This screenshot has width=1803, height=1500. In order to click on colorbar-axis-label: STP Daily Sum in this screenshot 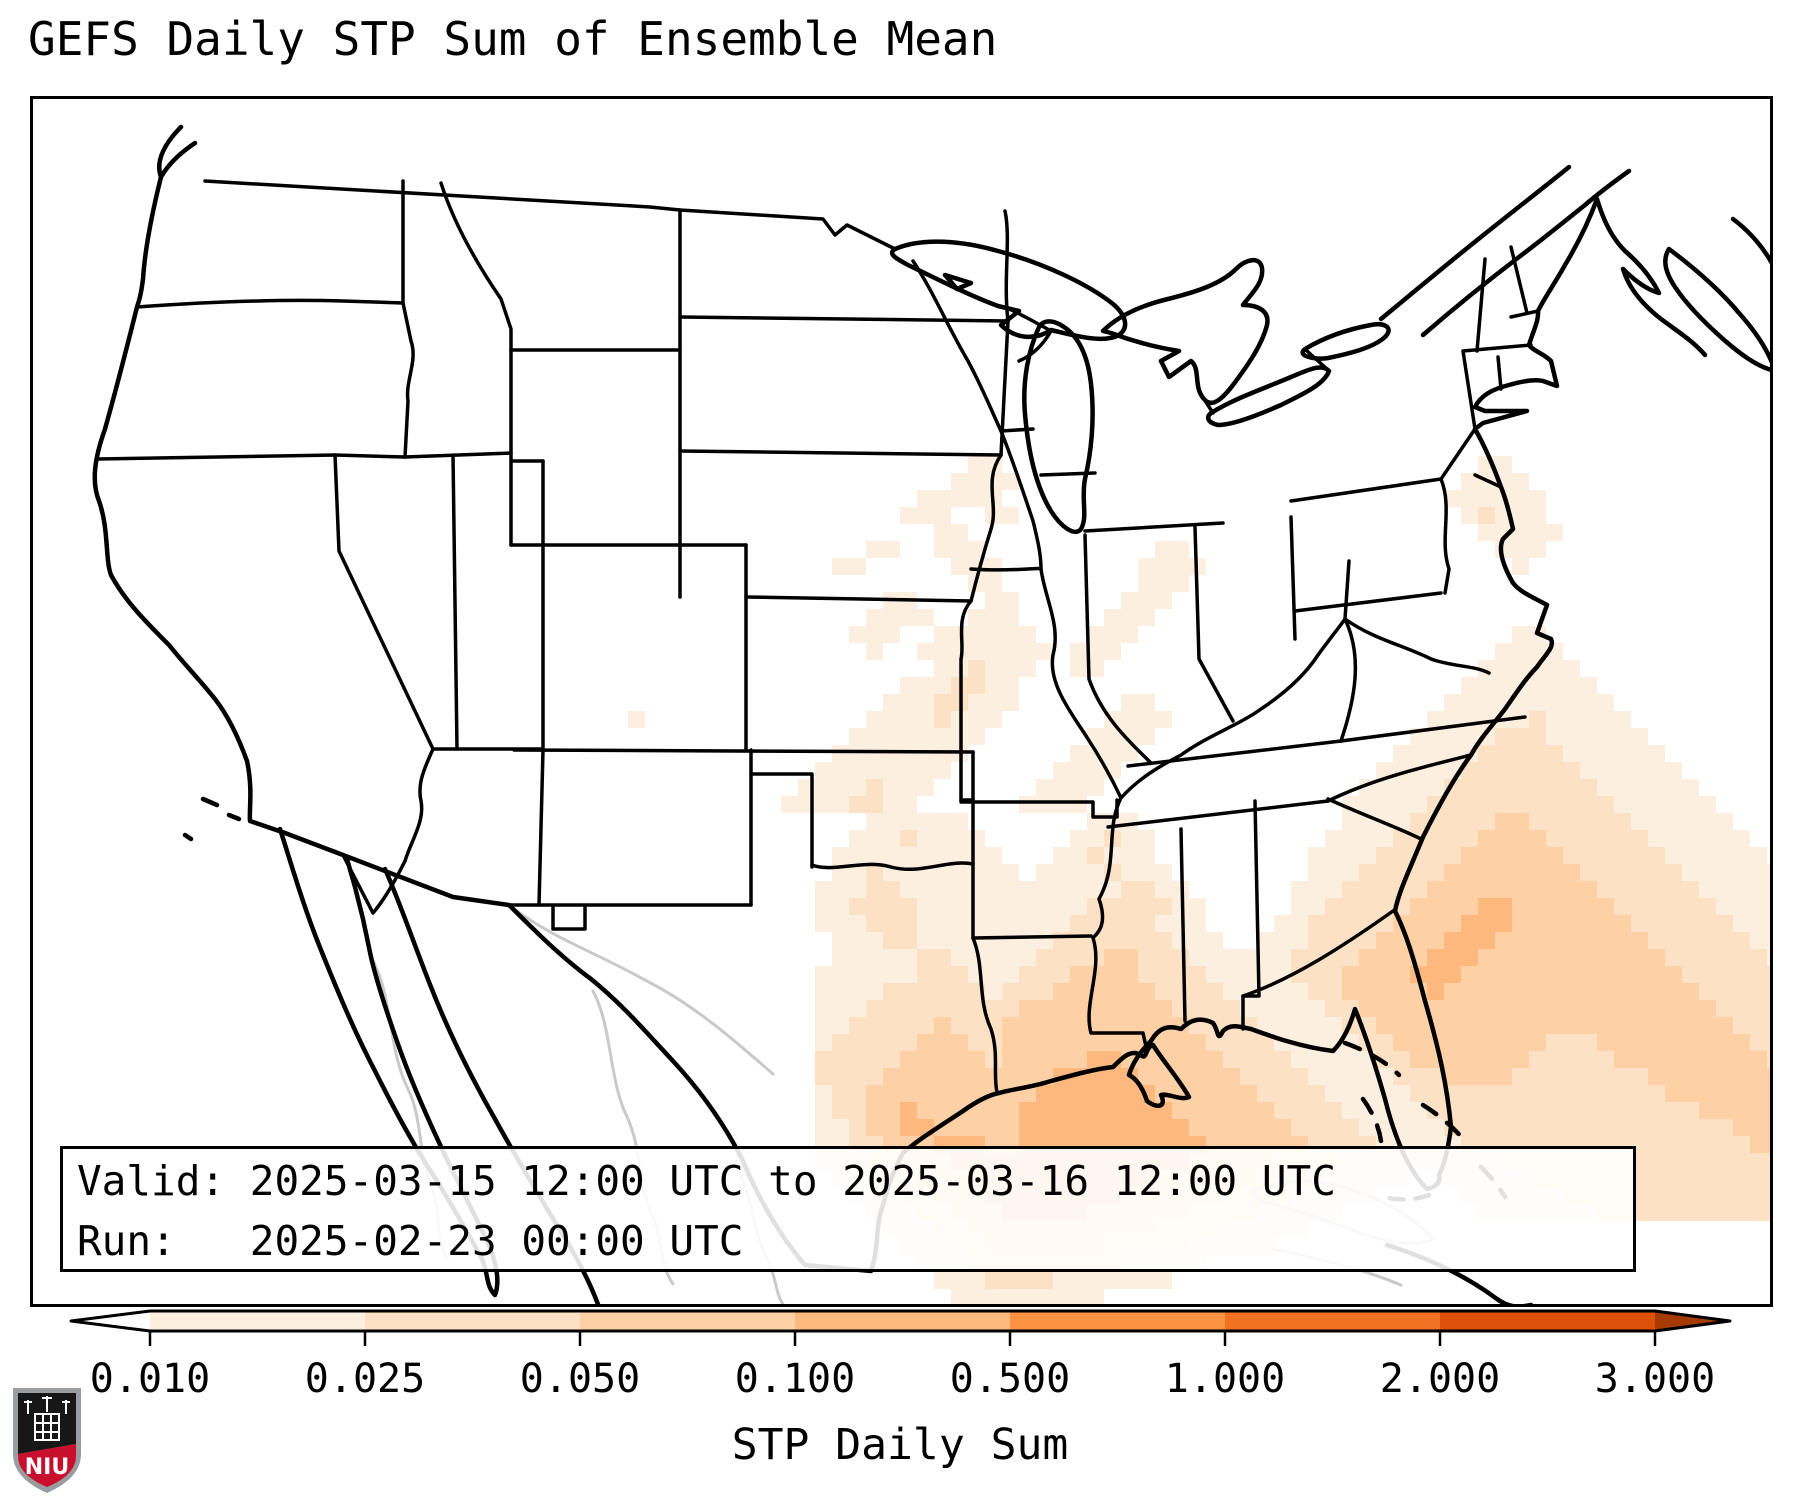, I will do `click(900, 1445)`.